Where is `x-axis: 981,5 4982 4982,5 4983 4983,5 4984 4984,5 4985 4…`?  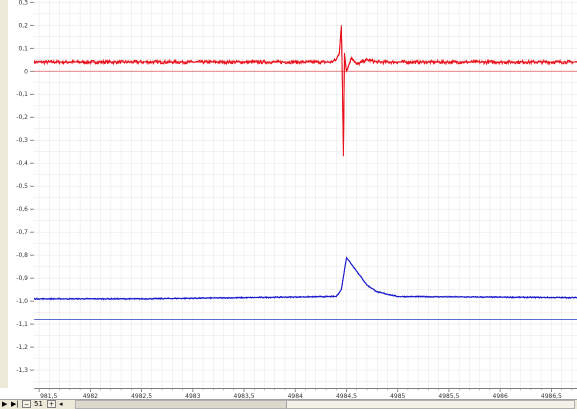
x-axis: 981,5 4982 4982,5 4983 4983,5 4984 4984,5 4985 4… is located at coordinates (305, 394).